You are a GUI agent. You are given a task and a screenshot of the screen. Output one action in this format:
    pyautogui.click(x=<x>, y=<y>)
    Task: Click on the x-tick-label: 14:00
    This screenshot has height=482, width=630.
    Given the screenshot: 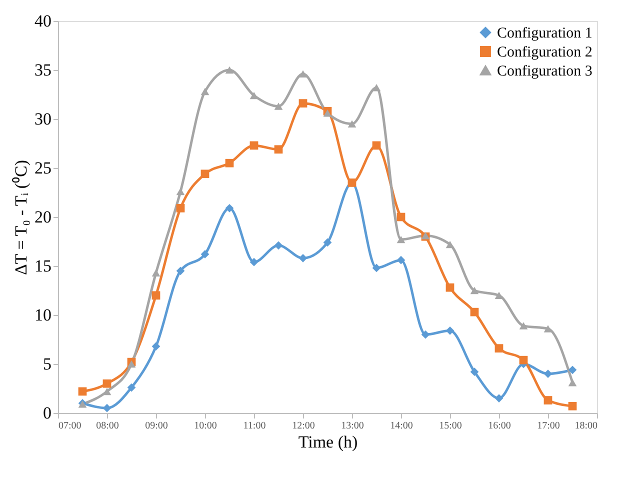 What is the action you would take?
    pyautogui.click(x=401, y=426)
    